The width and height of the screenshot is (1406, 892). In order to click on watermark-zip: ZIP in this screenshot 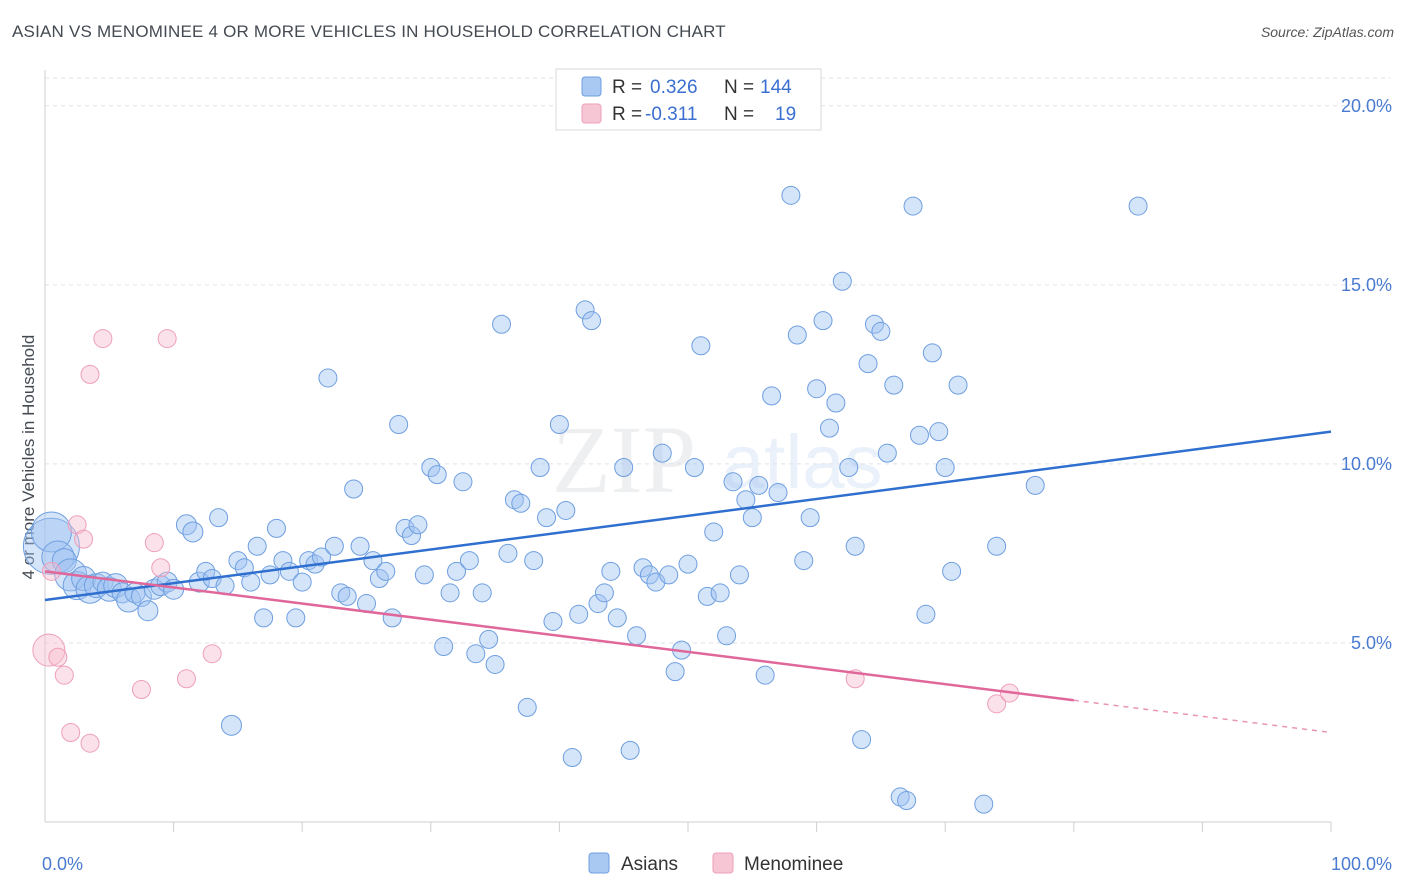, I will do `click(624, 459)`.